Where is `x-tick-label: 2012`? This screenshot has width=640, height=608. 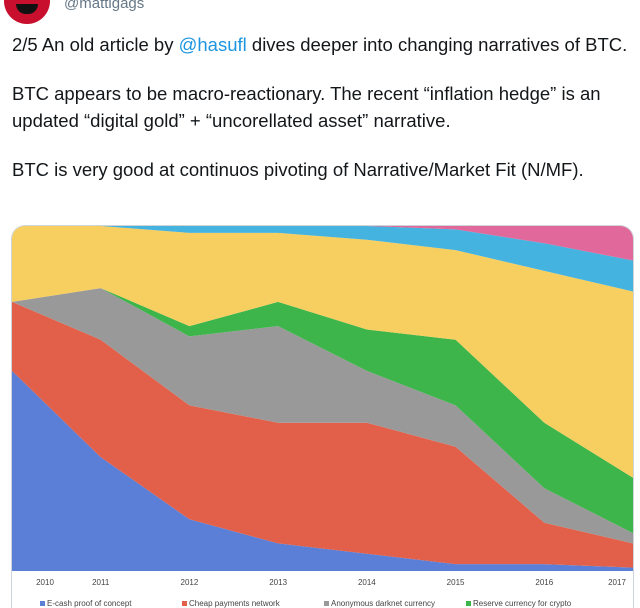 x-tick-label: 2012 is located at coordinates (190, 582).